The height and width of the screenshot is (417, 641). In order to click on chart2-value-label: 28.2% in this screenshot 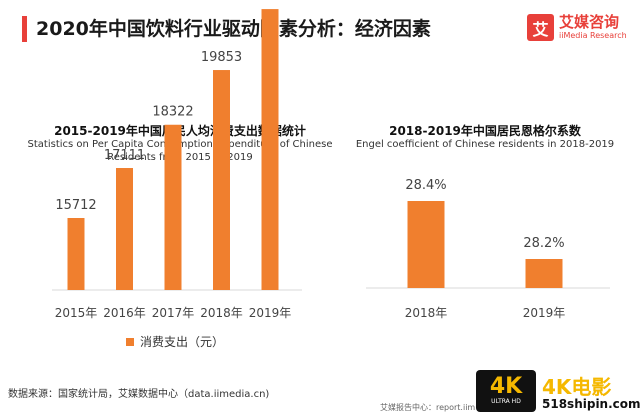, I will do `click(543, 243)`.